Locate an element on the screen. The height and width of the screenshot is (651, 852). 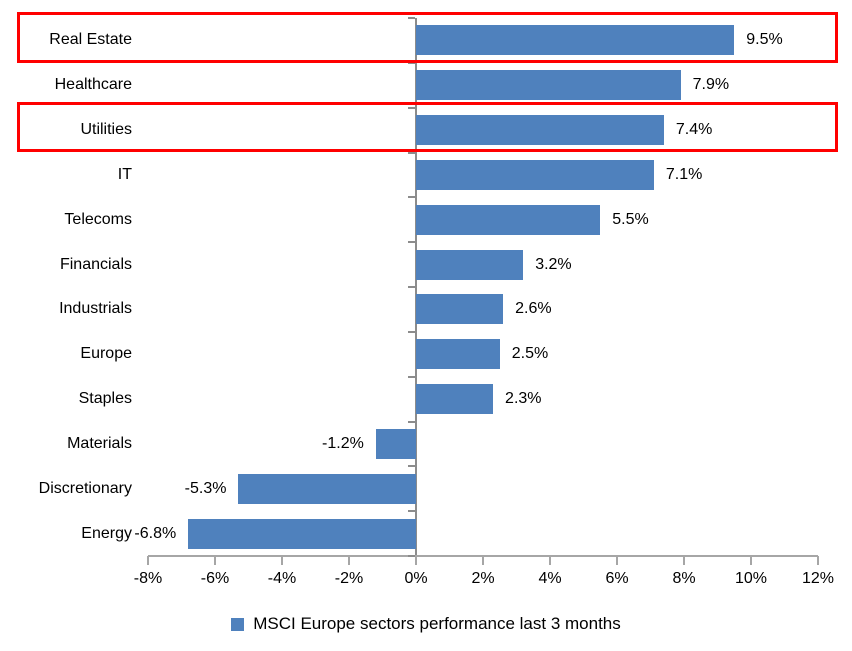
category-label-discretionary: Discretionary is located at coordinates (85, 488).